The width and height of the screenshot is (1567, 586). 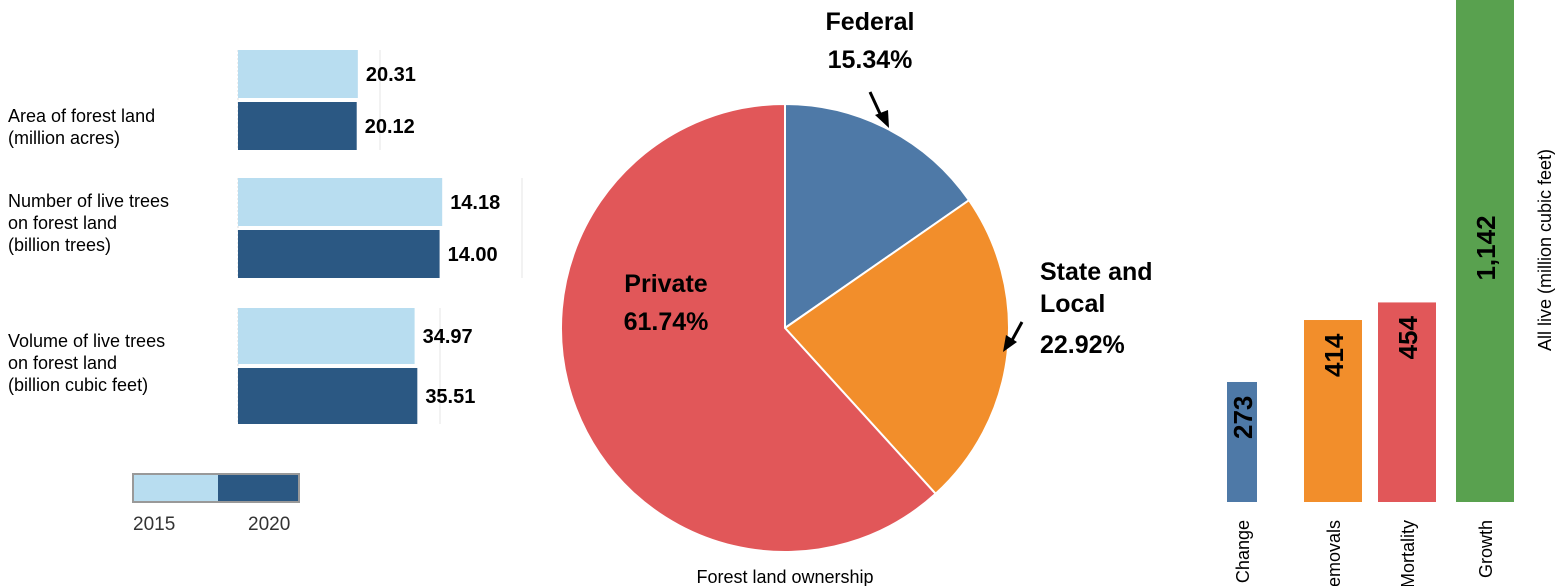 I want to click on legend-label-2020: 2020, so click(x=269, y=524).